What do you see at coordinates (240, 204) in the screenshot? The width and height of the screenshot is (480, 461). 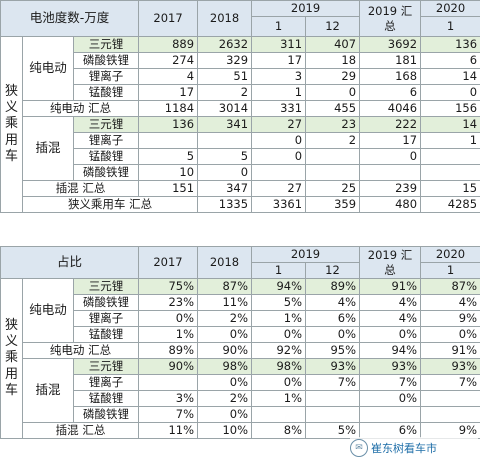 I see `table-row-total: 狭义乘用车 汇总 1335 3361 359 480 4285 171` at bounding box center [240, 204].